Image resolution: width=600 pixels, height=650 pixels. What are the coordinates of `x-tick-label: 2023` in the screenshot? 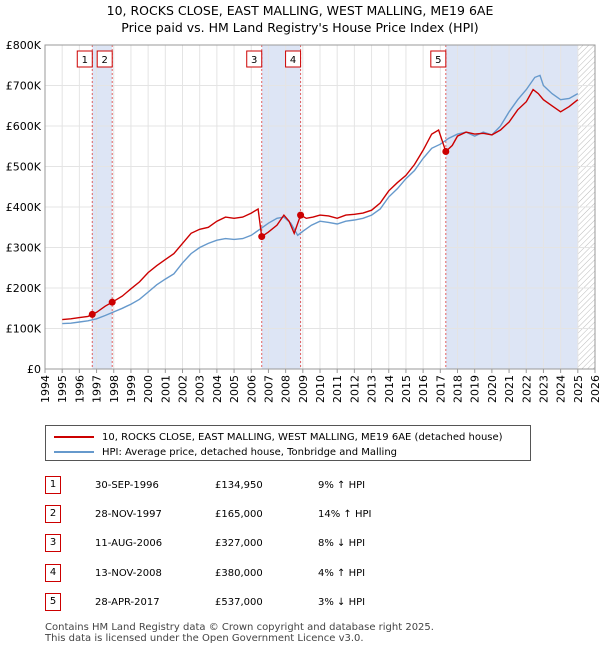 It's located at (543, 389).